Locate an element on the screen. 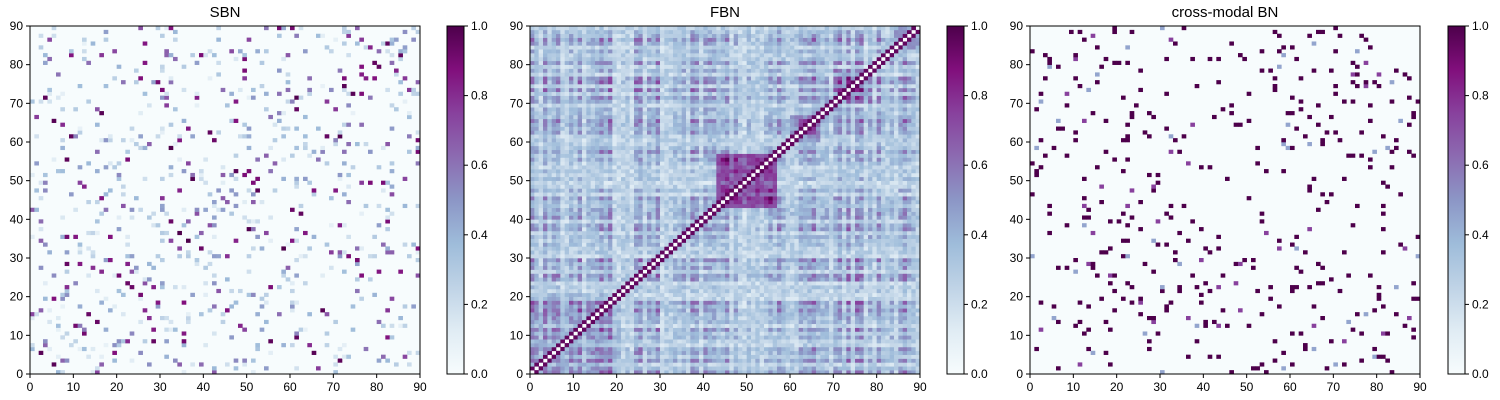 This screenshot has height=400, width=1500. y-tick-label: 90 is located at coordinates (17, 26).